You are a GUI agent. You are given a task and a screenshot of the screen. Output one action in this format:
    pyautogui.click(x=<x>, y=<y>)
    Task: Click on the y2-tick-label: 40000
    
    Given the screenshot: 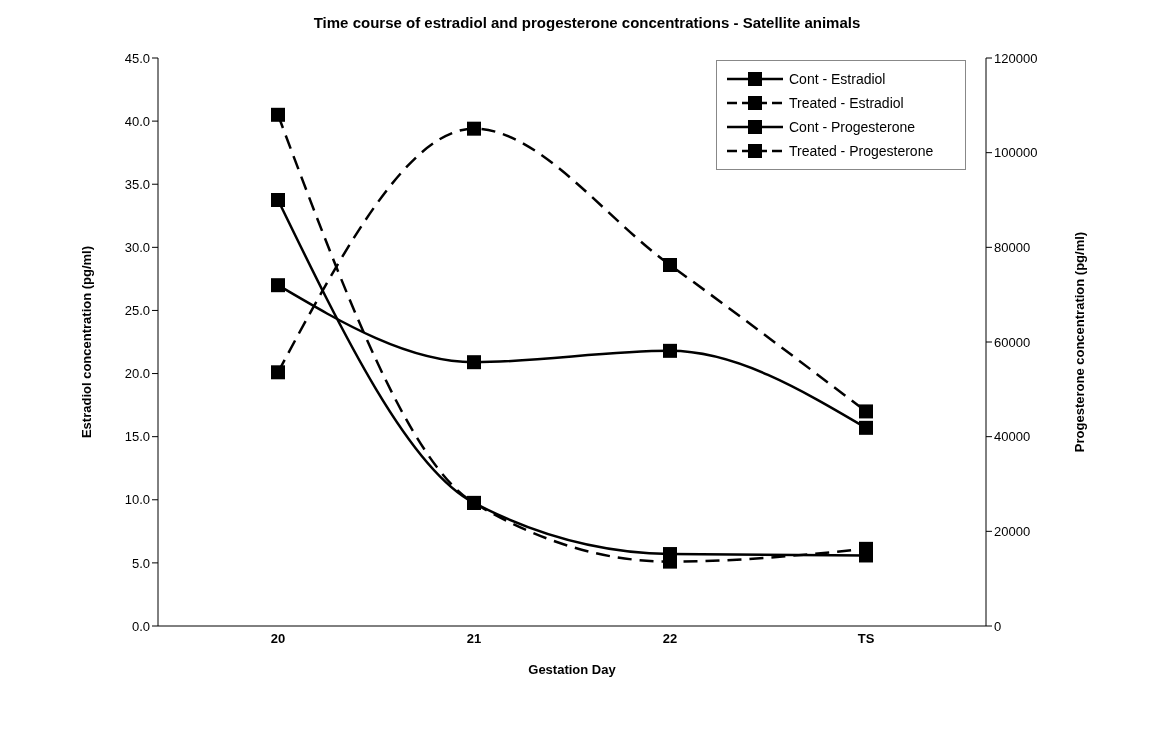 What is the action you would take?
    pyautogui.click(x=1012, y=437)
    